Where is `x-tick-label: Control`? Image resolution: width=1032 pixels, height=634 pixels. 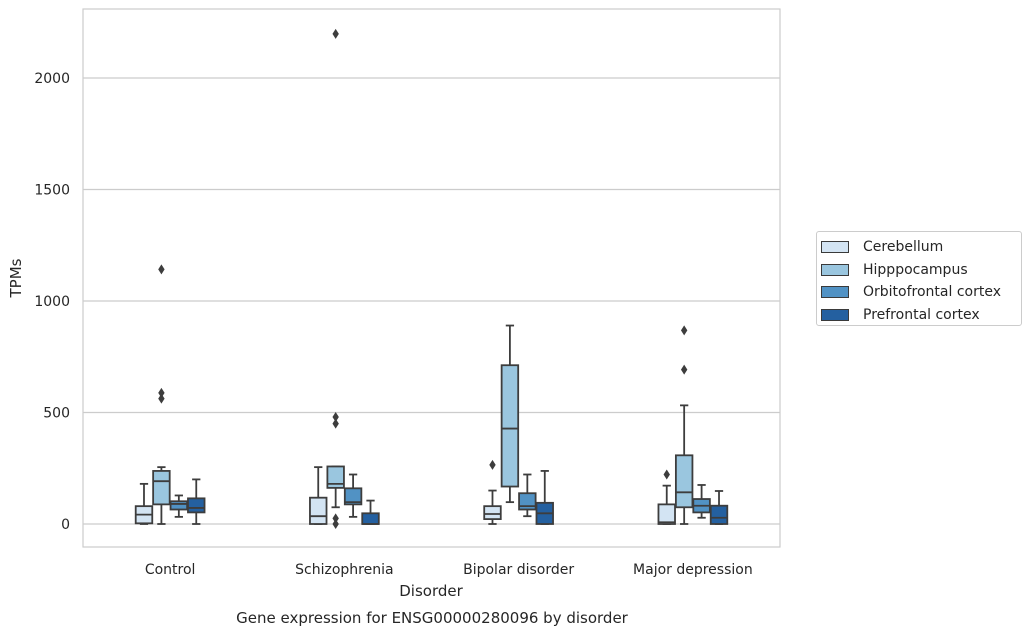 x-tick-label: Control is located at coordinates (170, 570).